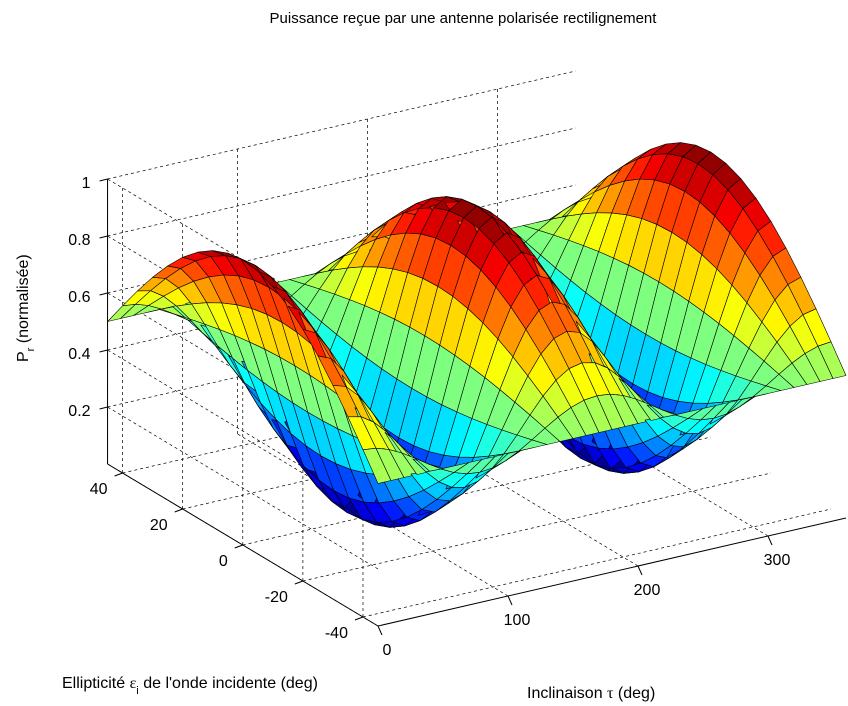  I want to click on y-tick-label: 0, so click(223, 561).